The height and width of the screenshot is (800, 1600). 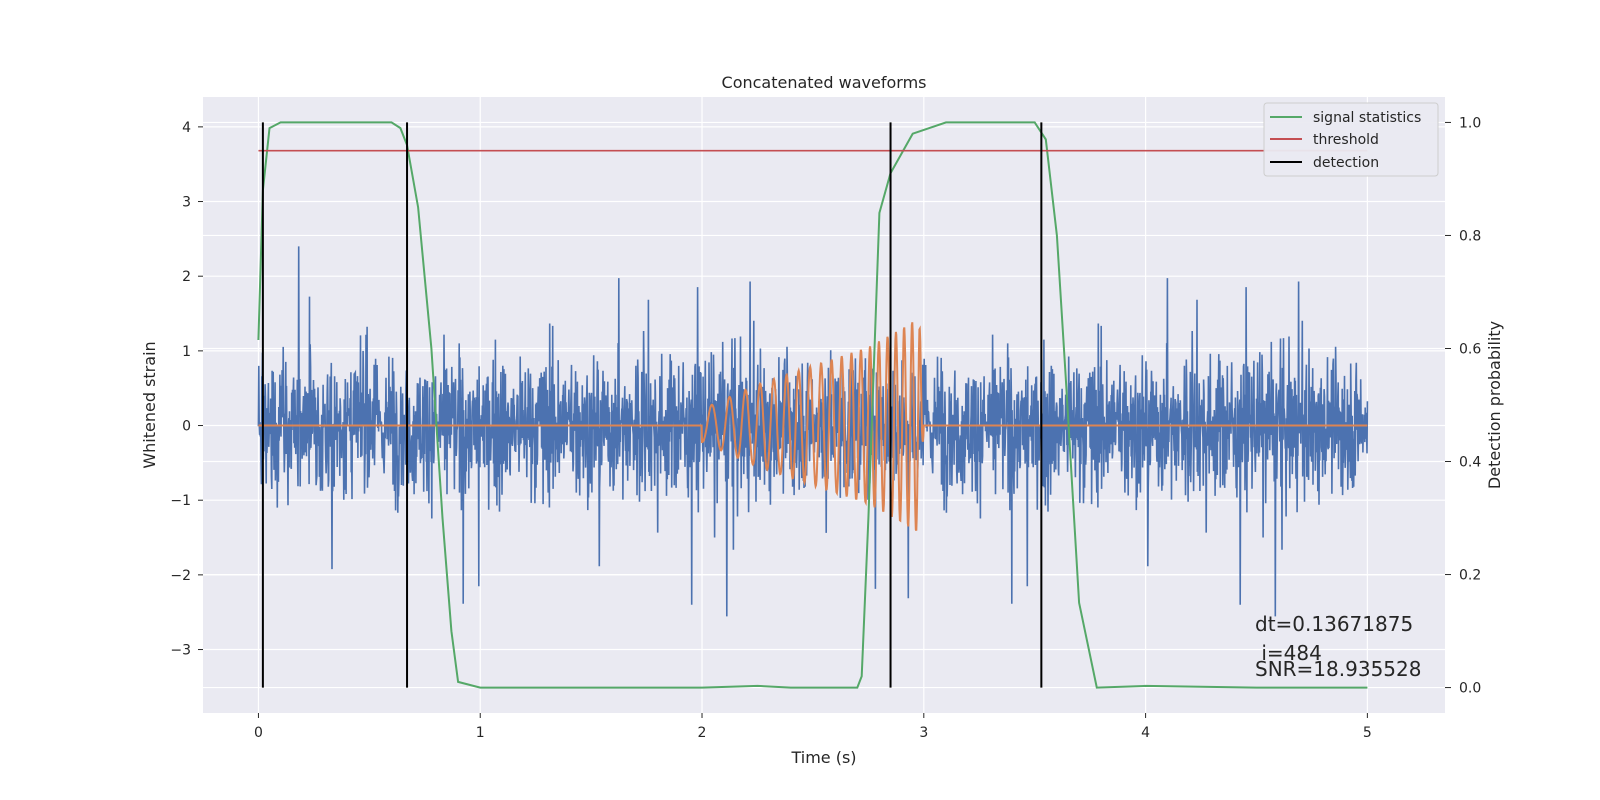 I want to click on annotation-dt: dt=0.13671875, so click(x=1334, y=624).